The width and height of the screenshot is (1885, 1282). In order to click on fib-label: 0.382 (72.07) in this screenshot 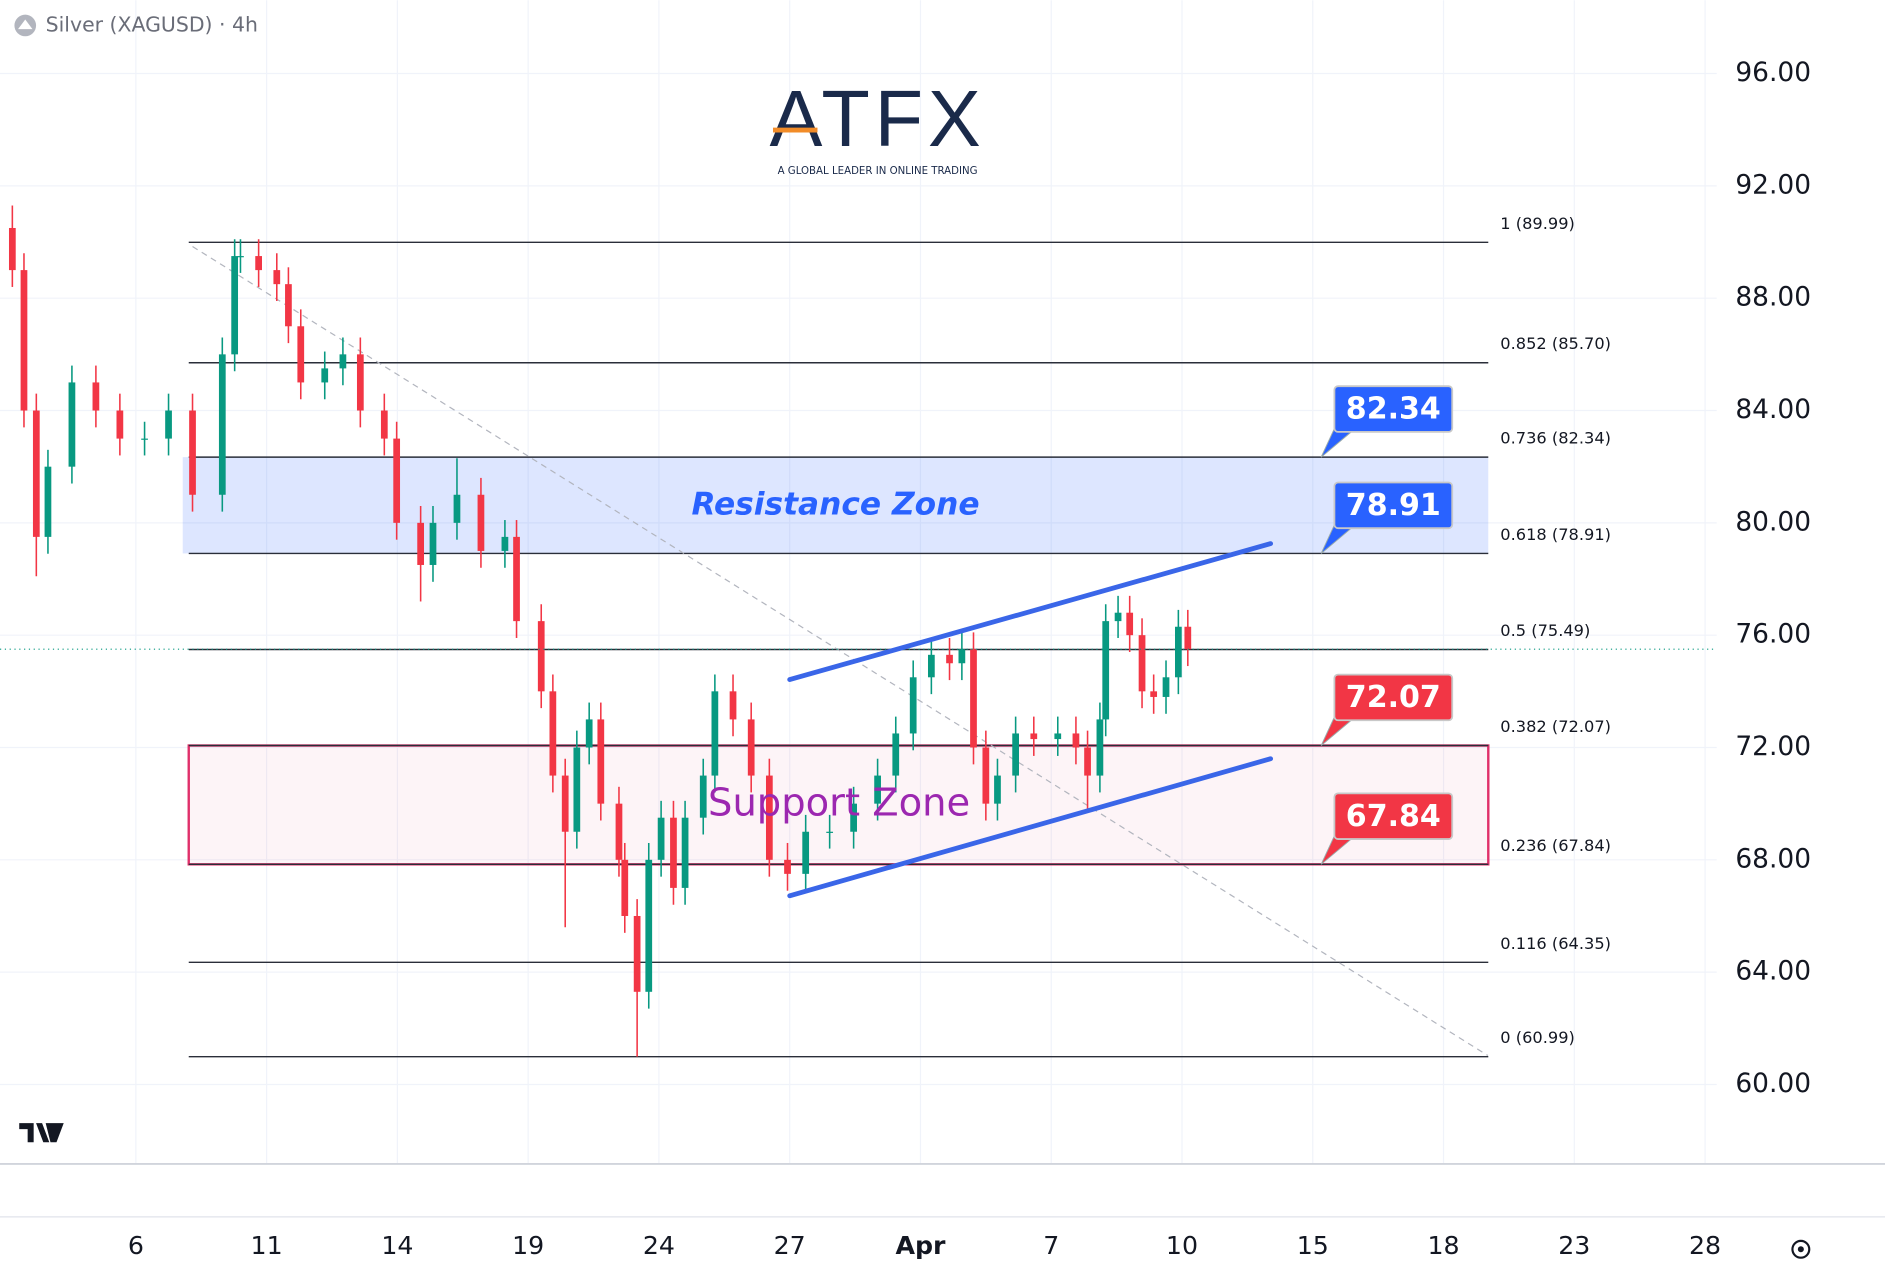, I will do `click(1555, 726)`.